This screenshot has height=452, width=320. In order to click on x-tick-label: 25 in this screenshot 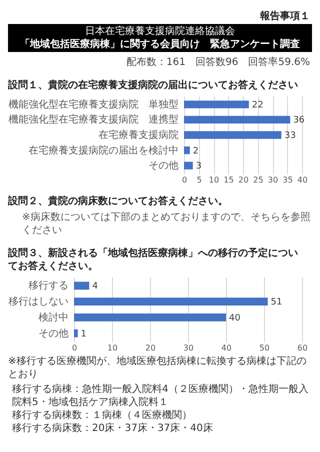, I will do `click(258, 180)`.